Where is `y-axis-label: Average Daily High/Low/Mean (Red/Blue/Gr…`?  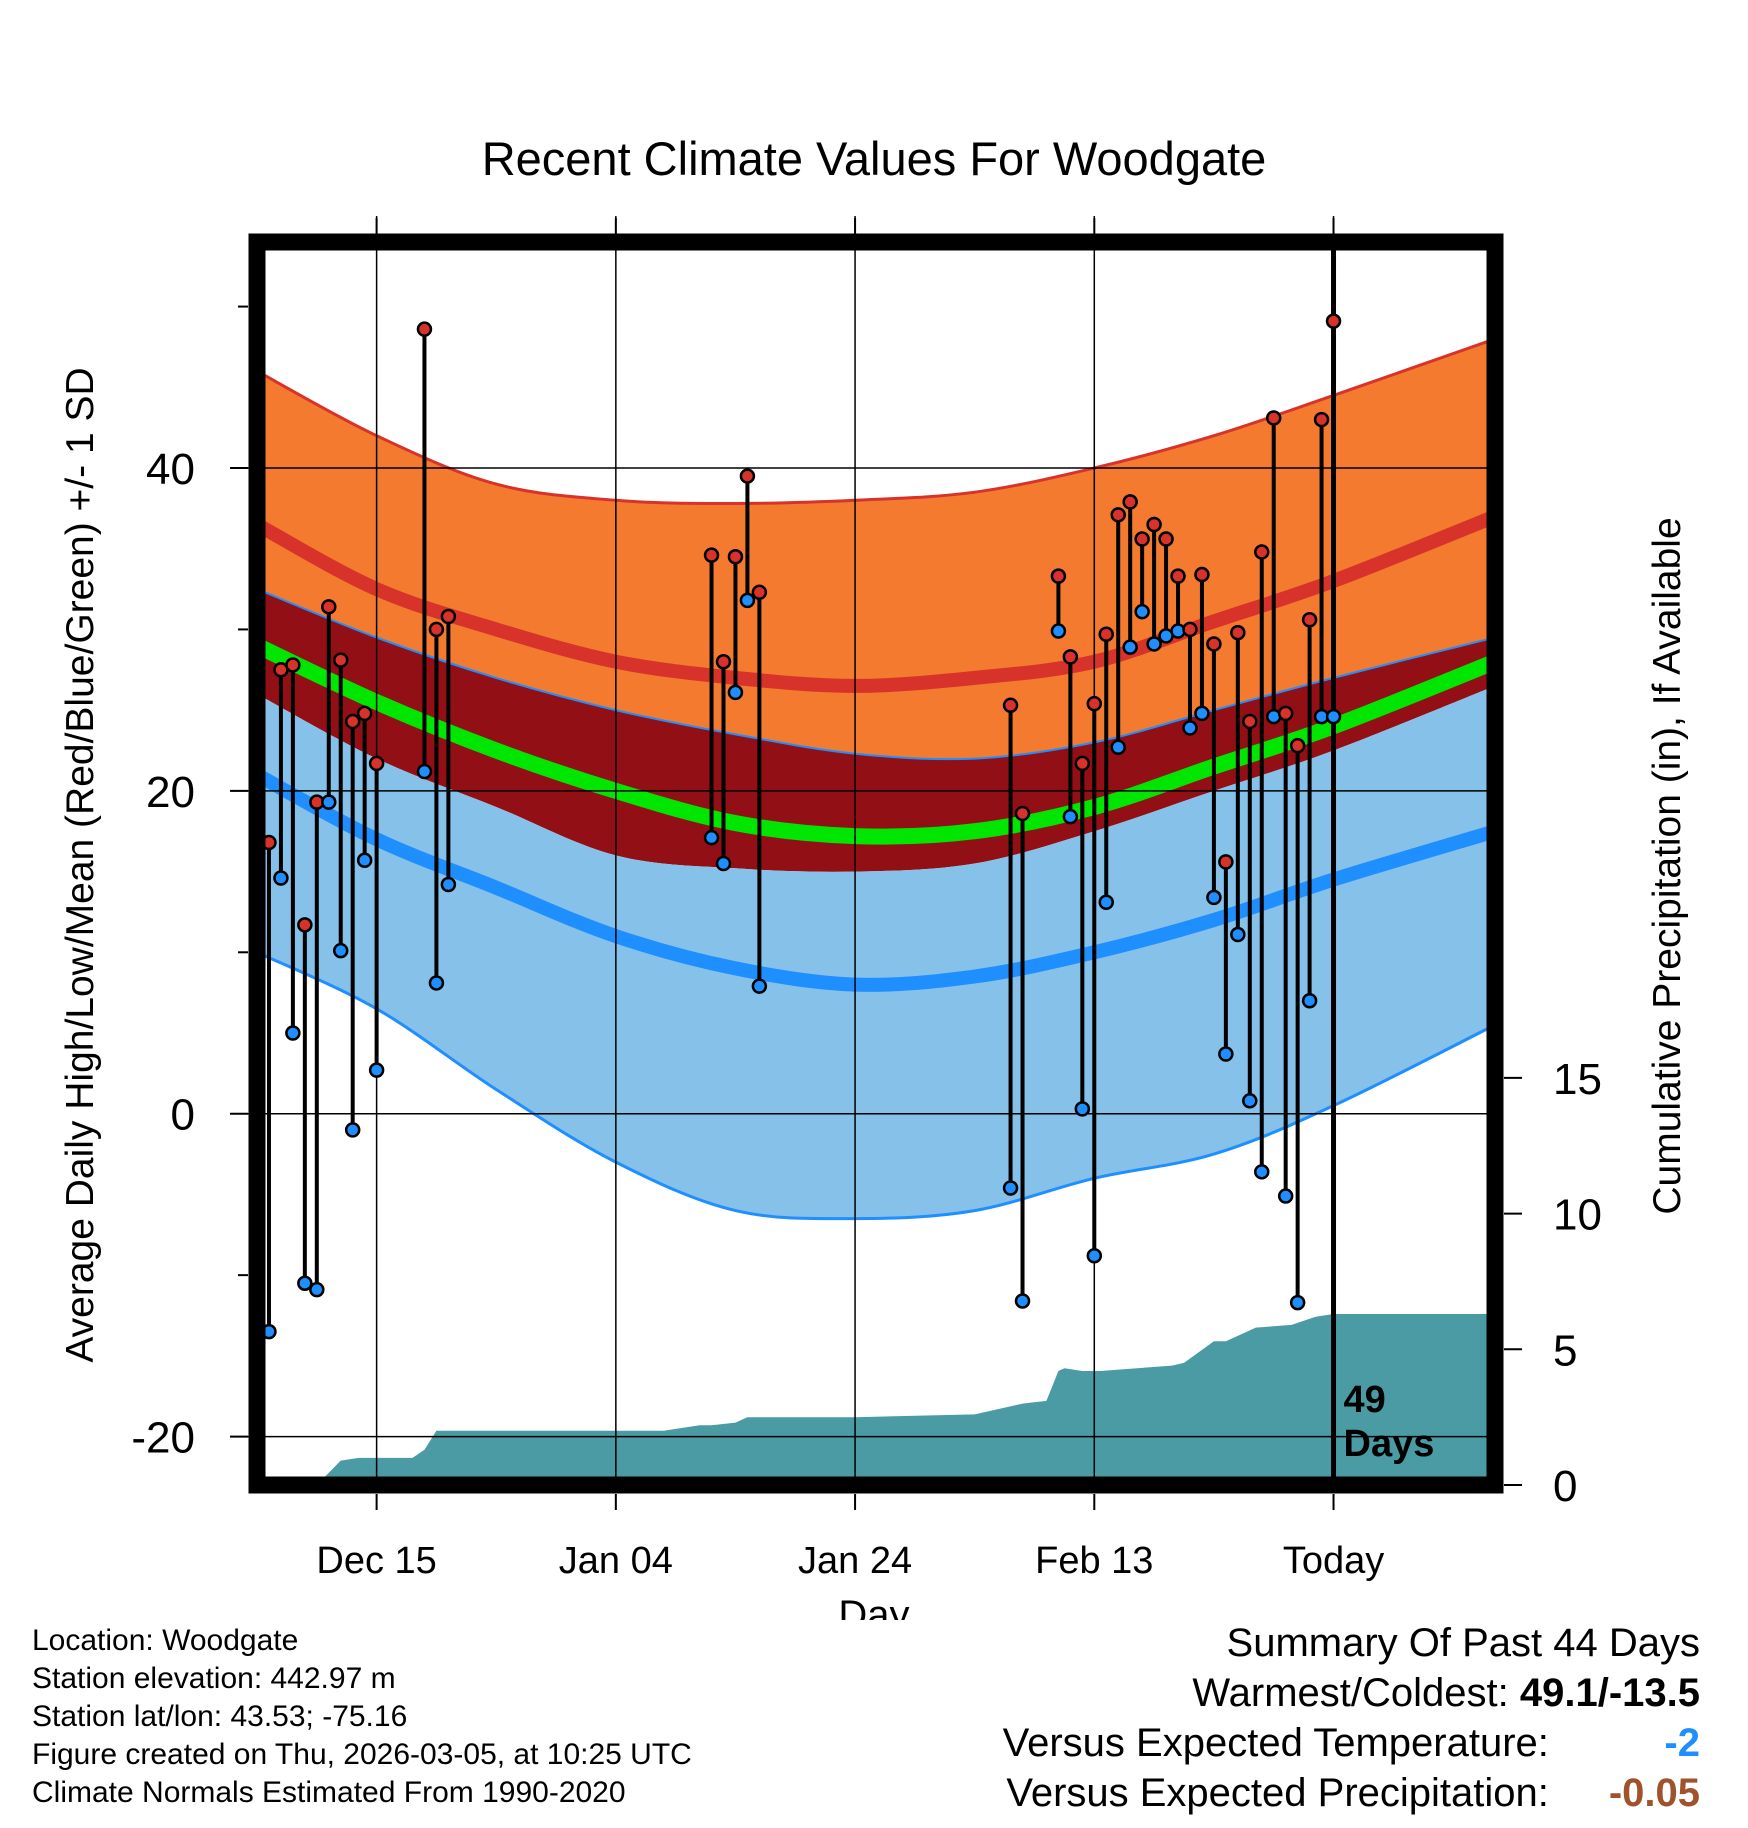 y-axis-label: Average Daily High/Low/Mean (Red/Blue/Gr… is located at coordinates (80, 864).